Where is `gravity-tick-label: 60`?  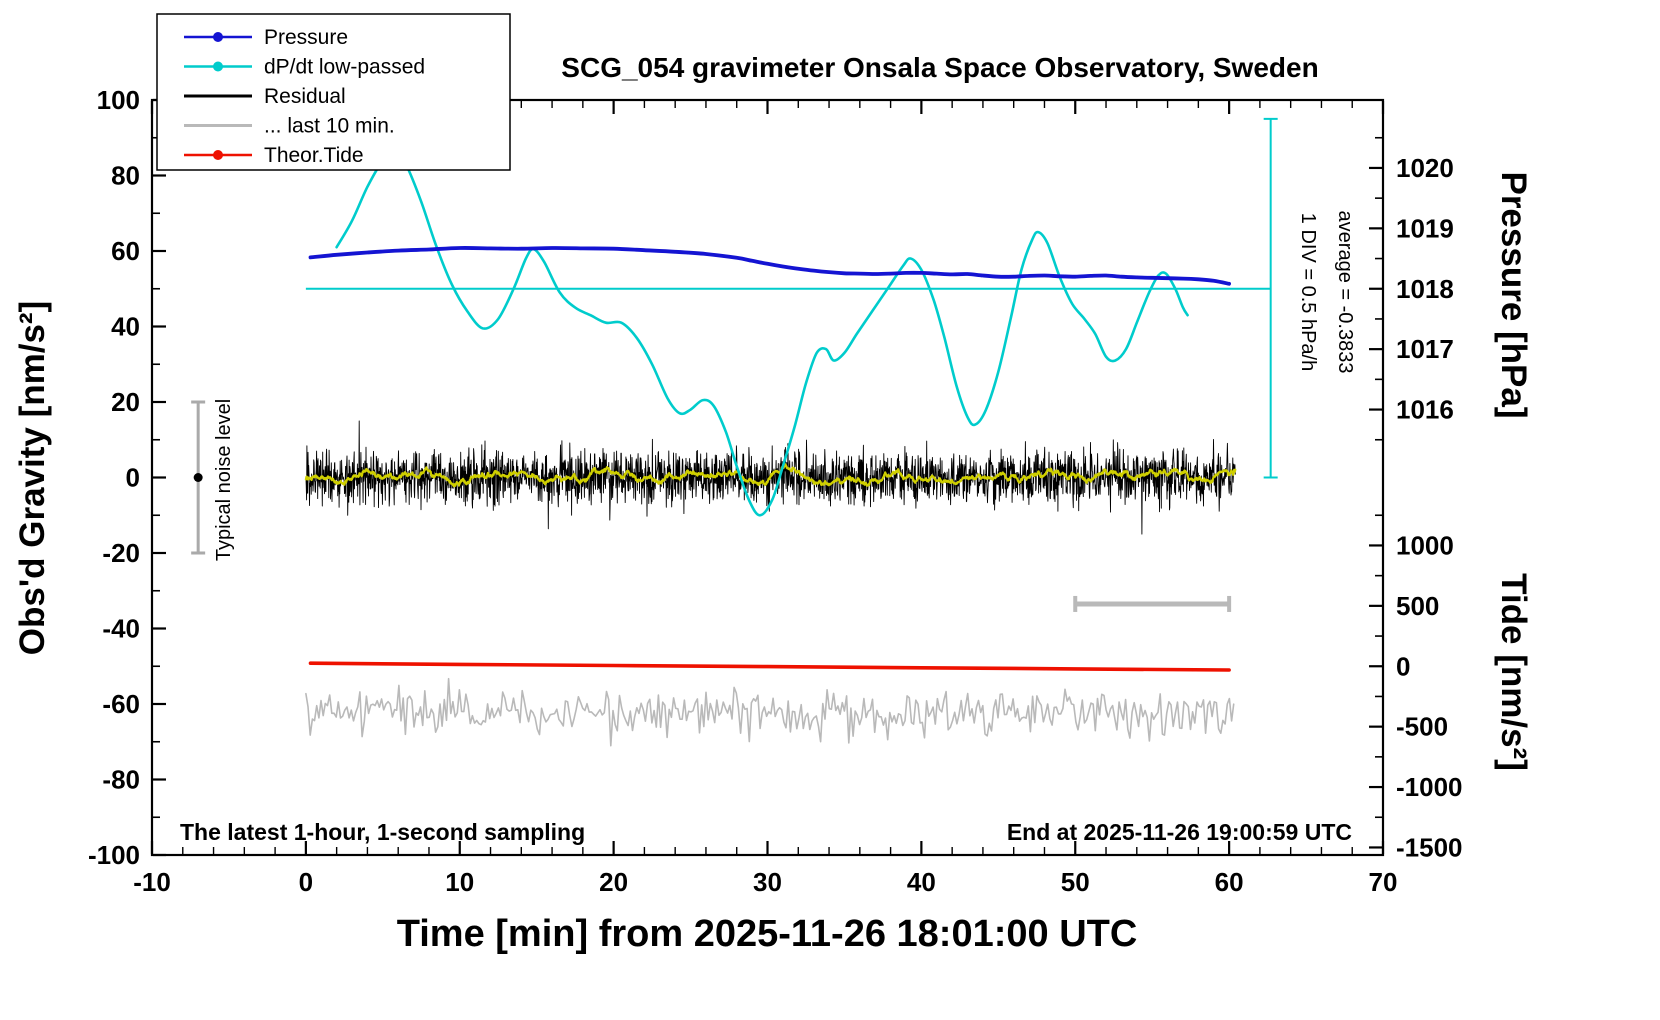
gravity-tick-label: 60 is located at coordinates (125, 251).